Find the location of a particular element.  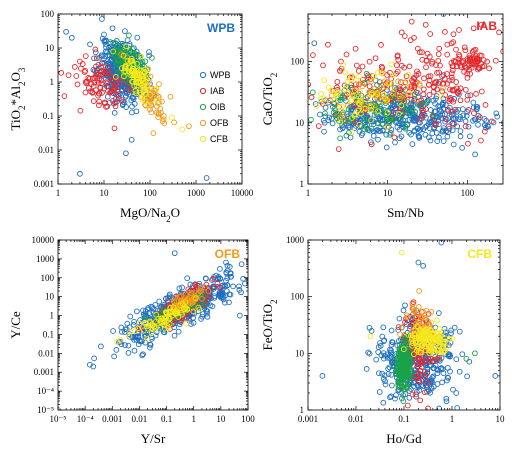

y-tick-label: 100 is located at coordinates (48, 278).